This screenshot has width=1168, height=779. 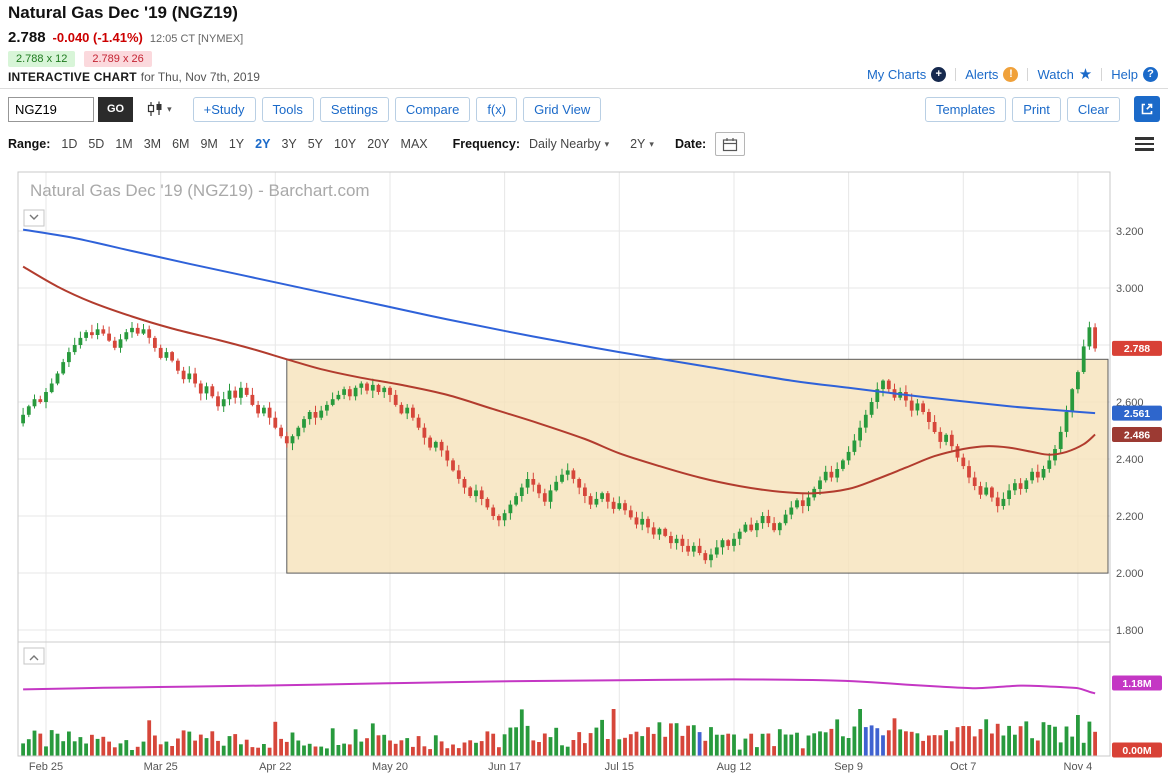 What do you see at coordinates (181, 144) in the screenshot?
I see `range-6m: 6M` at bounding box center [181, 144].